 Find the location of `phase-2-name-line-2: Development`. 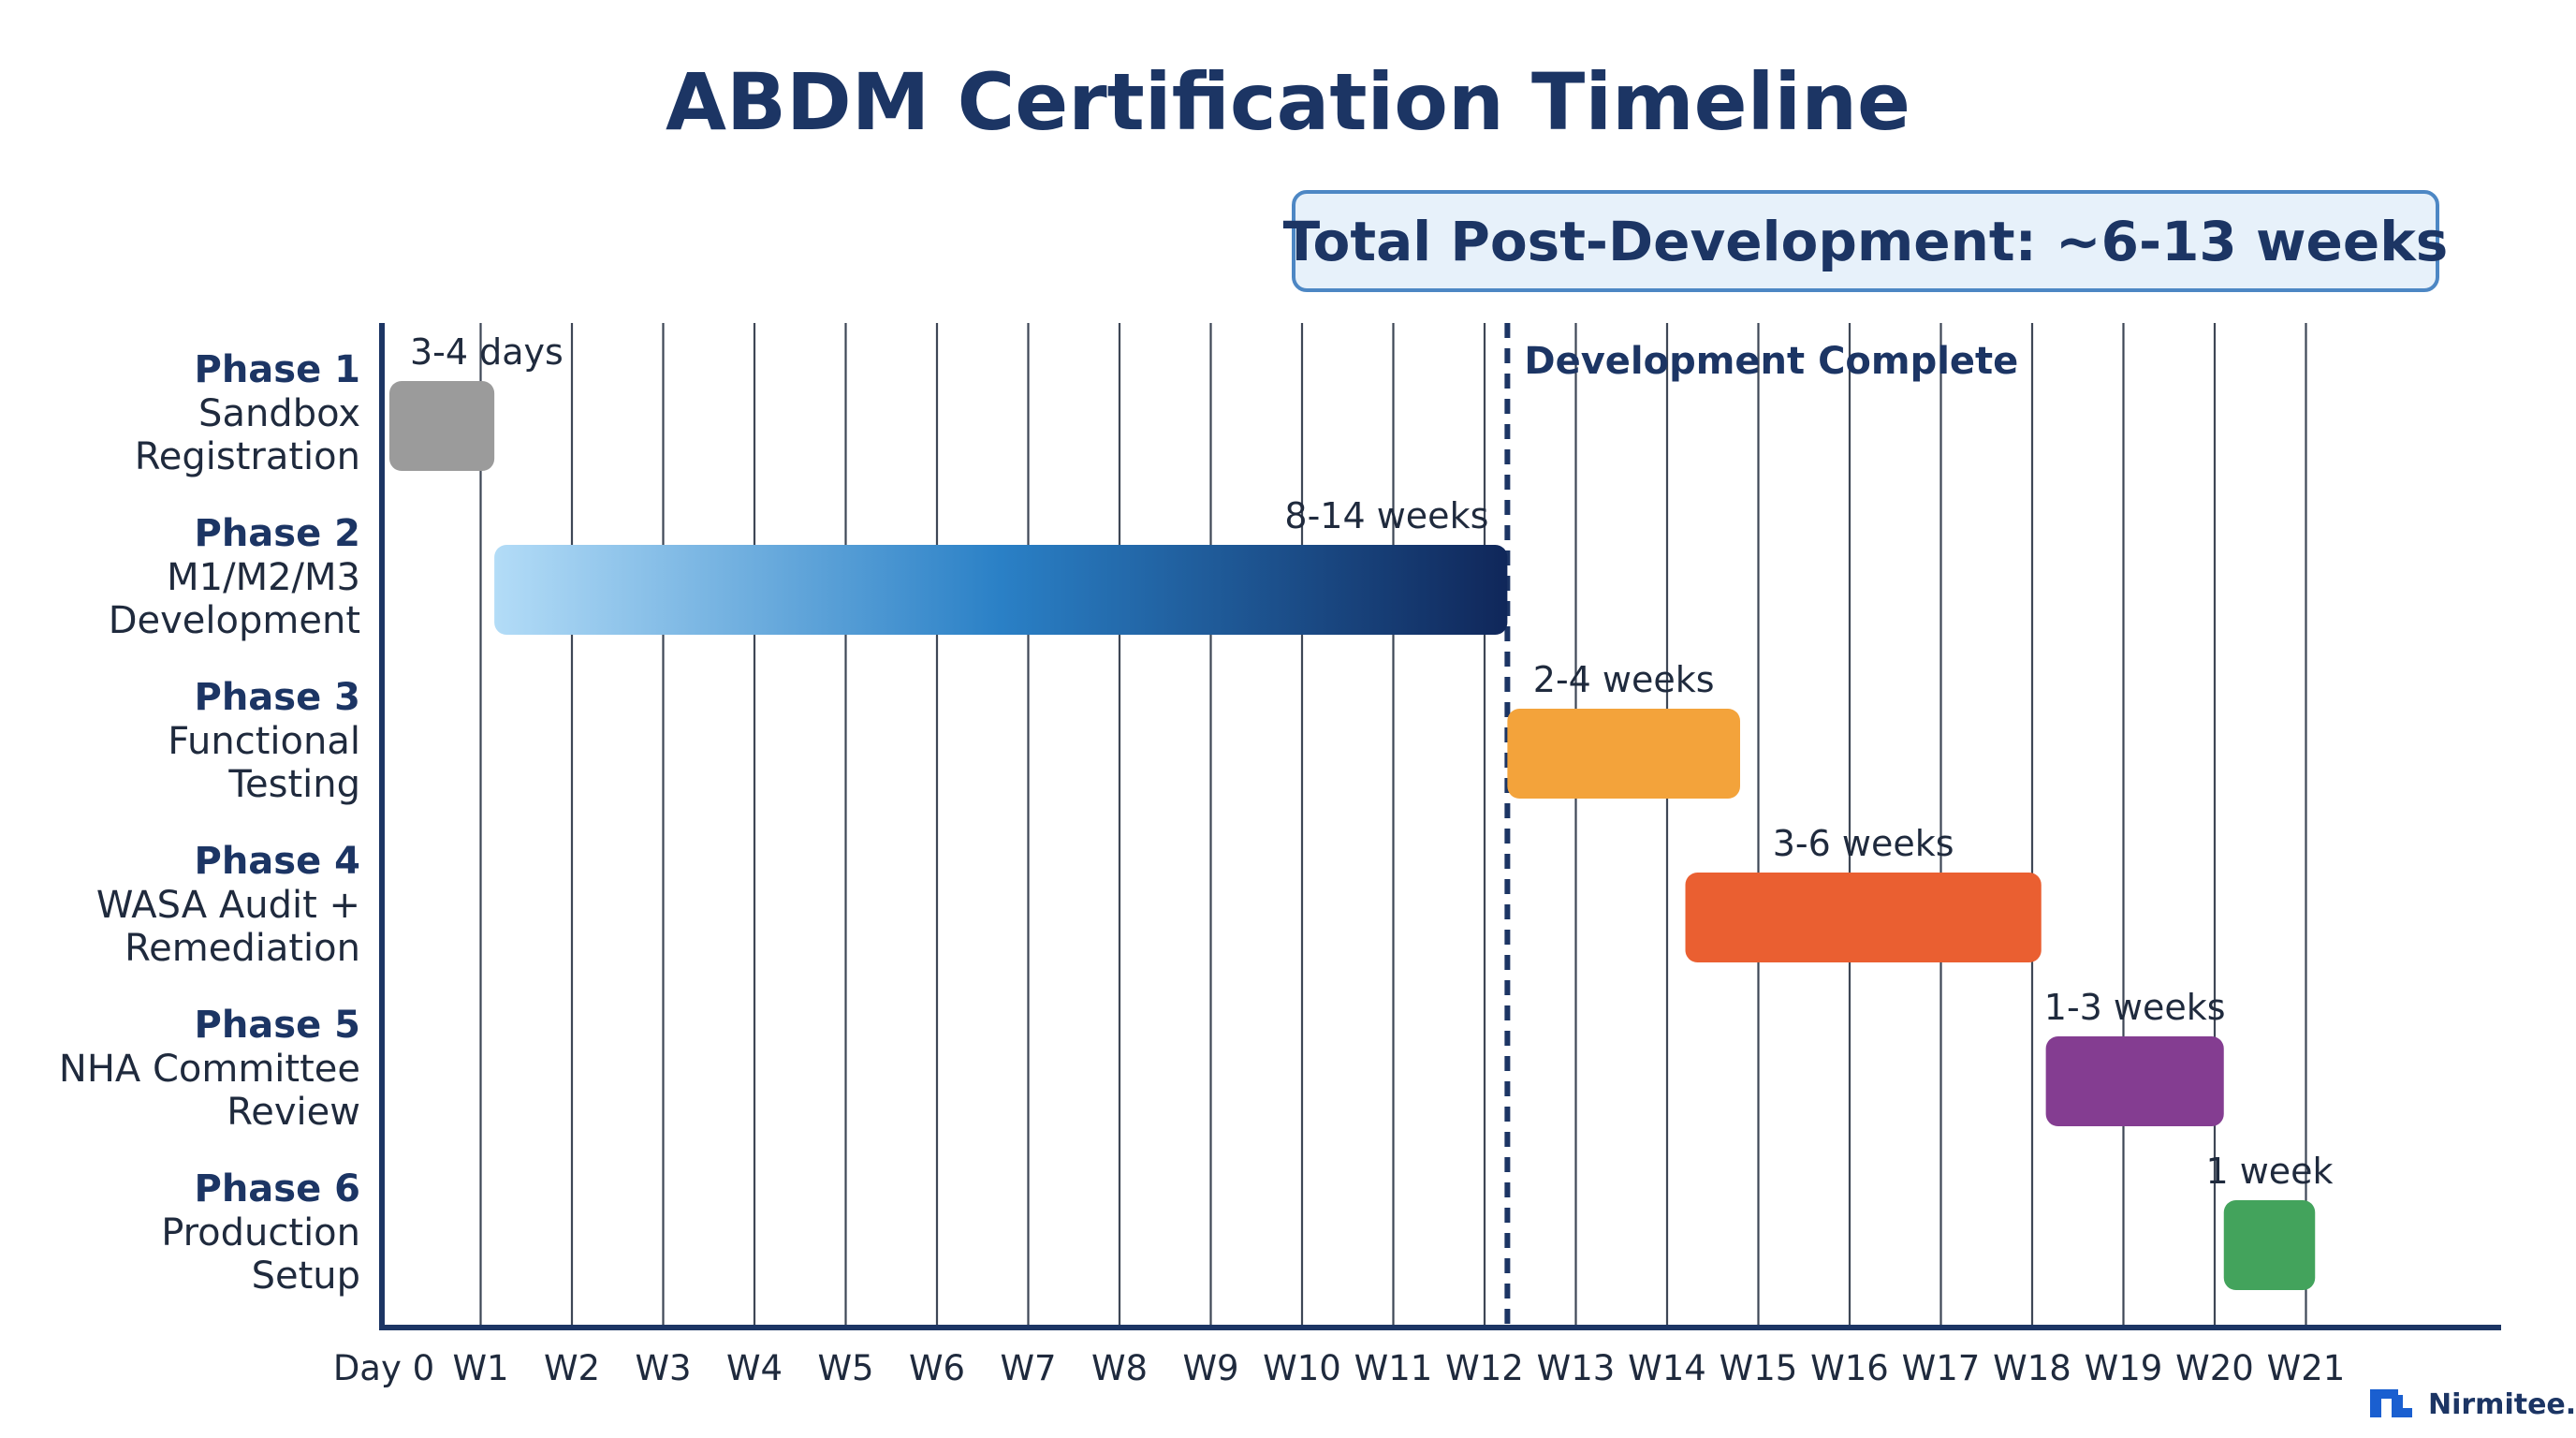

phase-2-name-line-2: Development is located at coordinates (234, 620).